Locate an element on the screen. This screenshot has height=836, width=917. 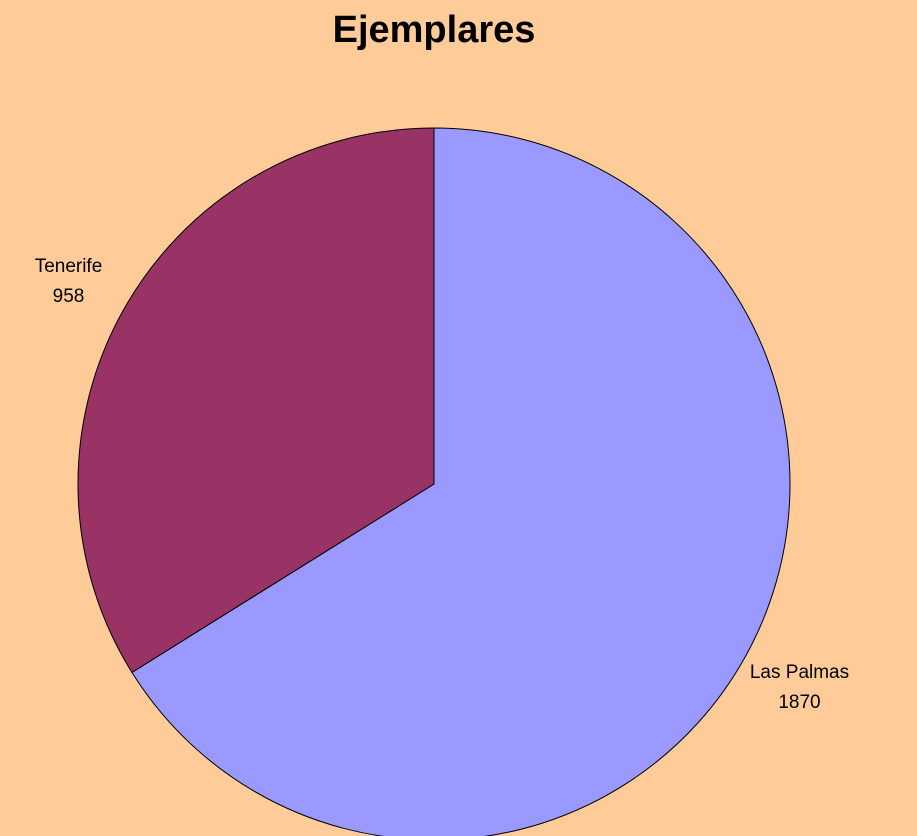
slice-value: 958 is located at coordinates (69, 296).